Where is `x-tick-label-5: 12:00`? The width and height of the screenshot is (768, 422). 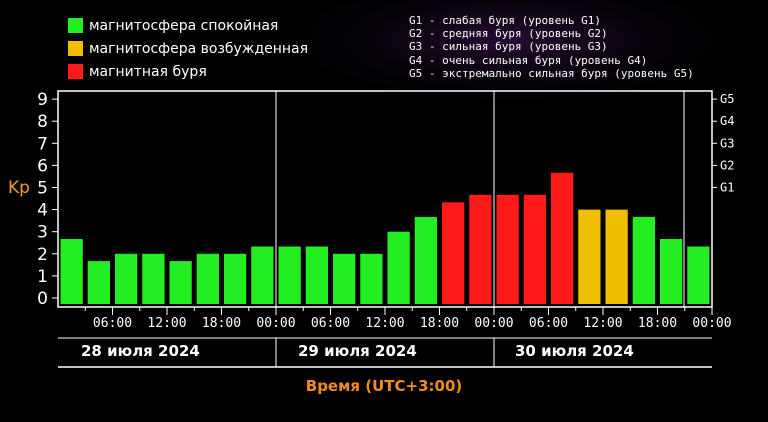 x-tick-label-5: 12:00 is located at coordinates (384, 323).